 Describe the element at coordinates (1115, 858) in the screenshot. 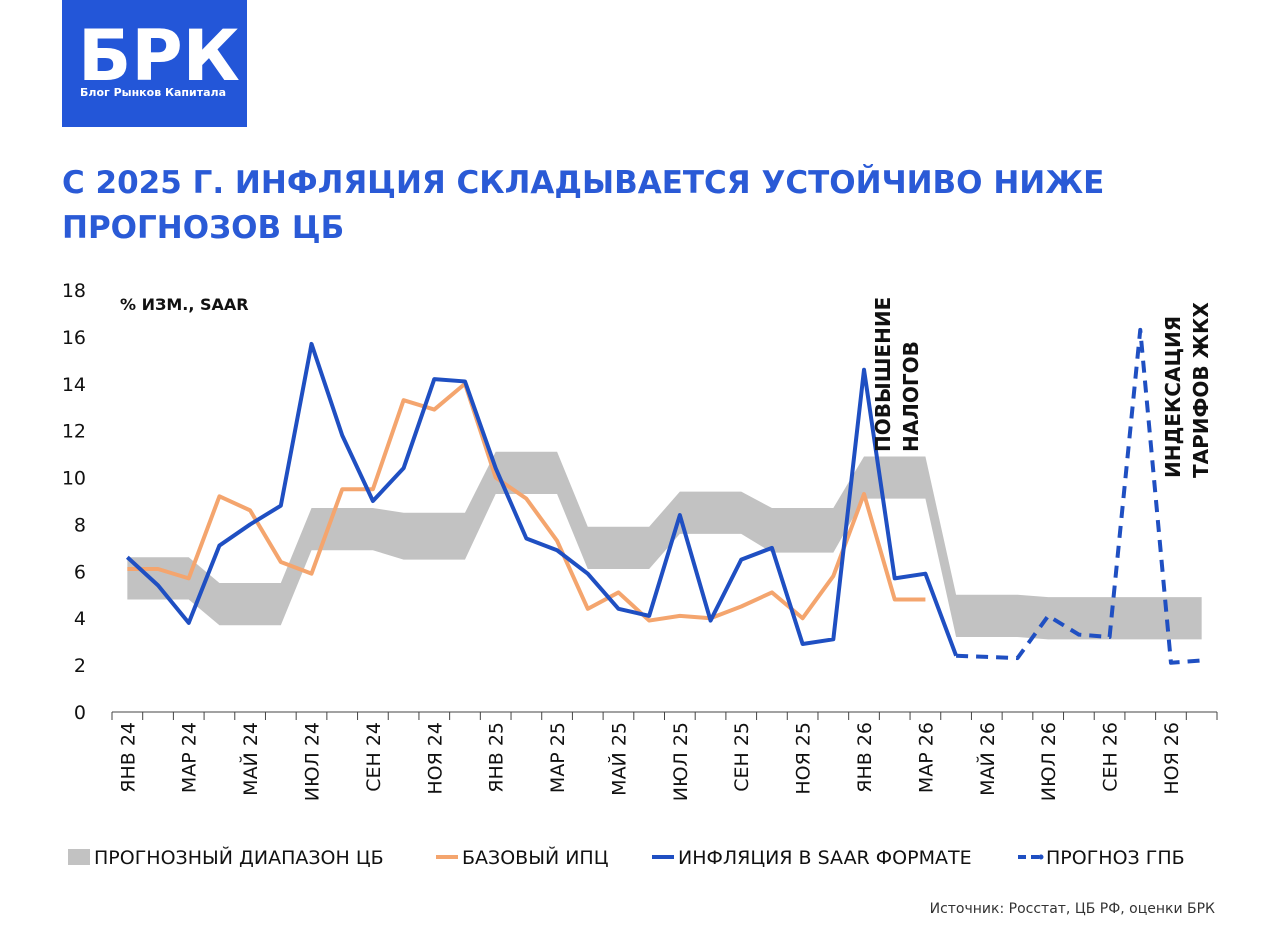

I see `legend-label: ПРОГНОЗ ГПБ` at that location.